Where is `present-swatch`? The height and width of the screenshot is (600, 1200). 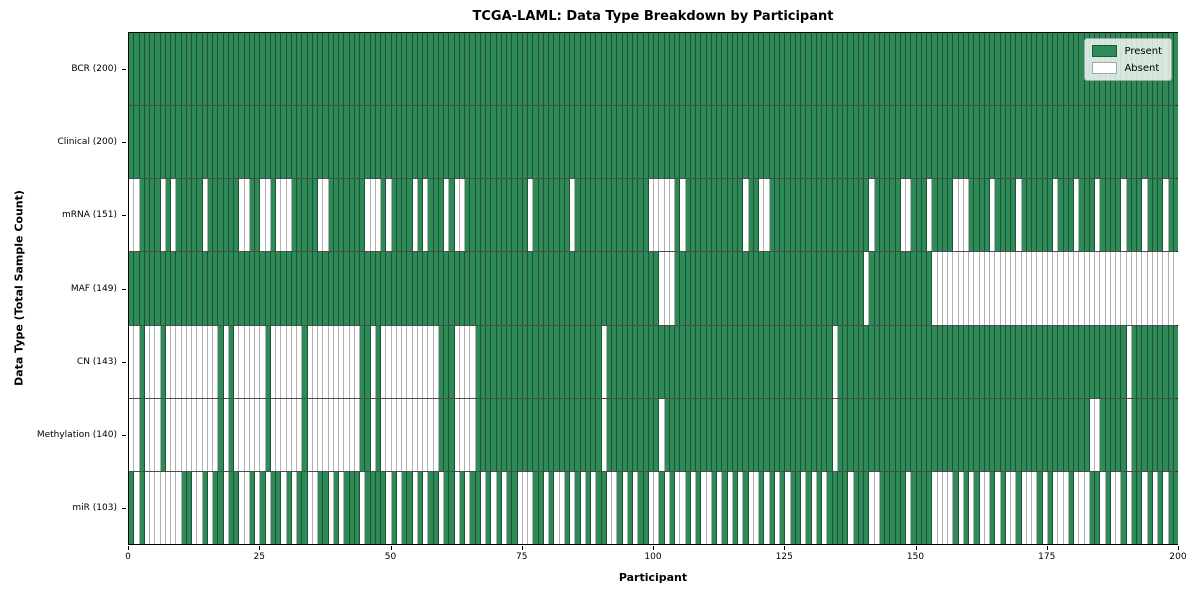
present-swatch is located at coordinates (1105, 51).